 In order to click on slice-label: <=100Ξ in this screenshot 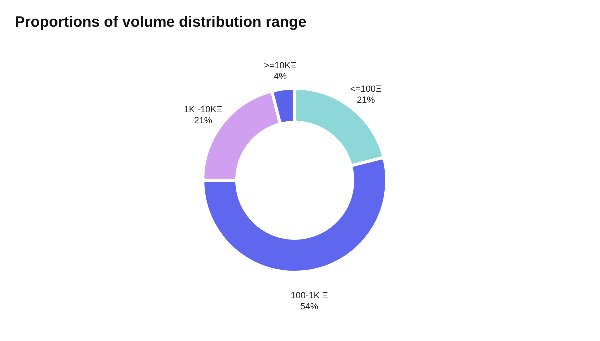, I will do `click(366, 89)`.